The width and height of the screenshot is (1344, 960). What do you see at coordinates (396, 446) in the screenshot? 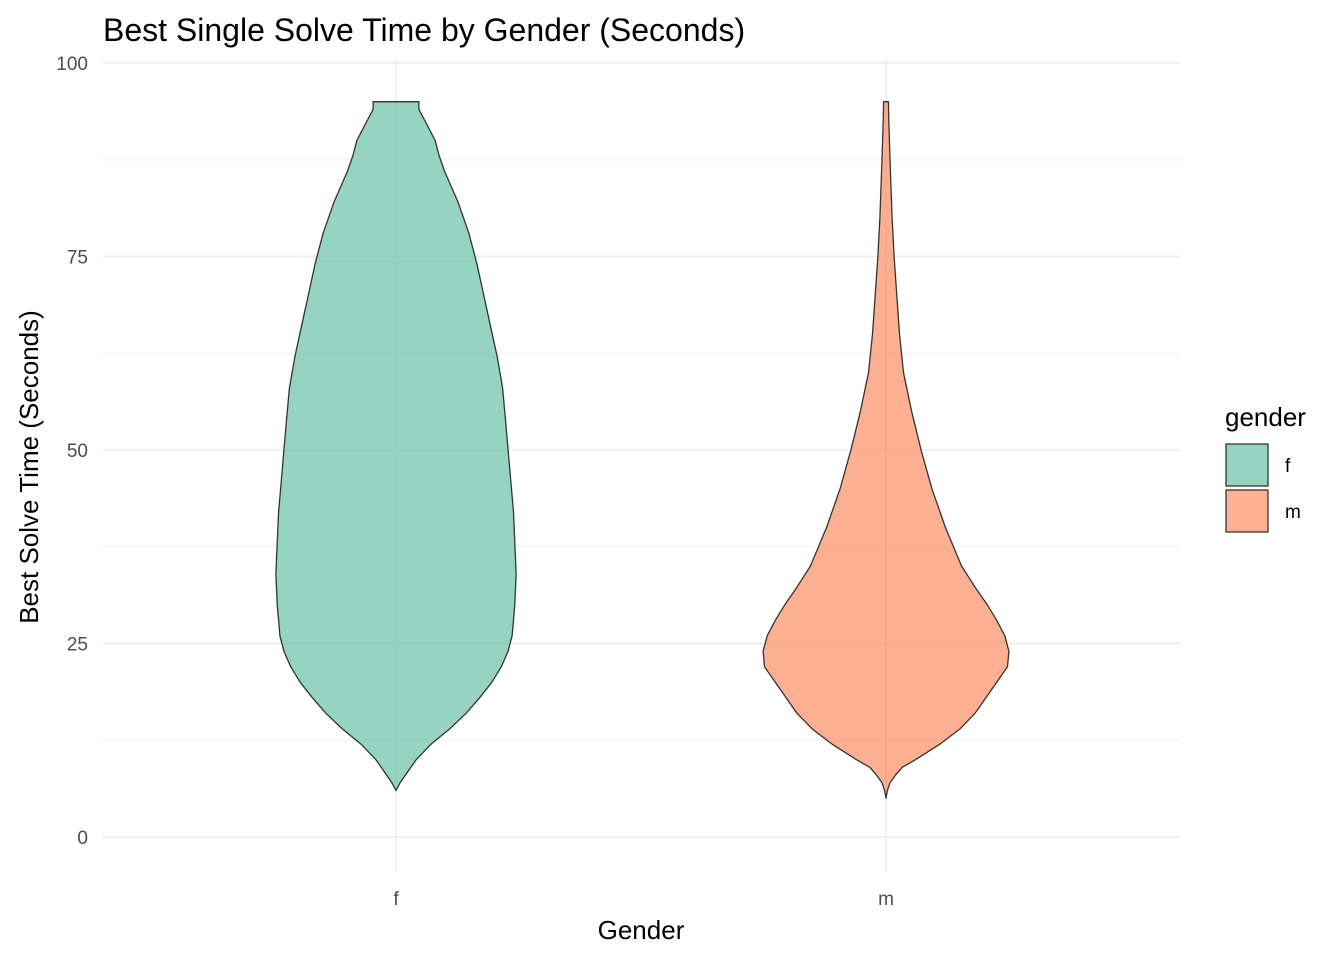
I see `violin-f` at bounding box center [396, 446].